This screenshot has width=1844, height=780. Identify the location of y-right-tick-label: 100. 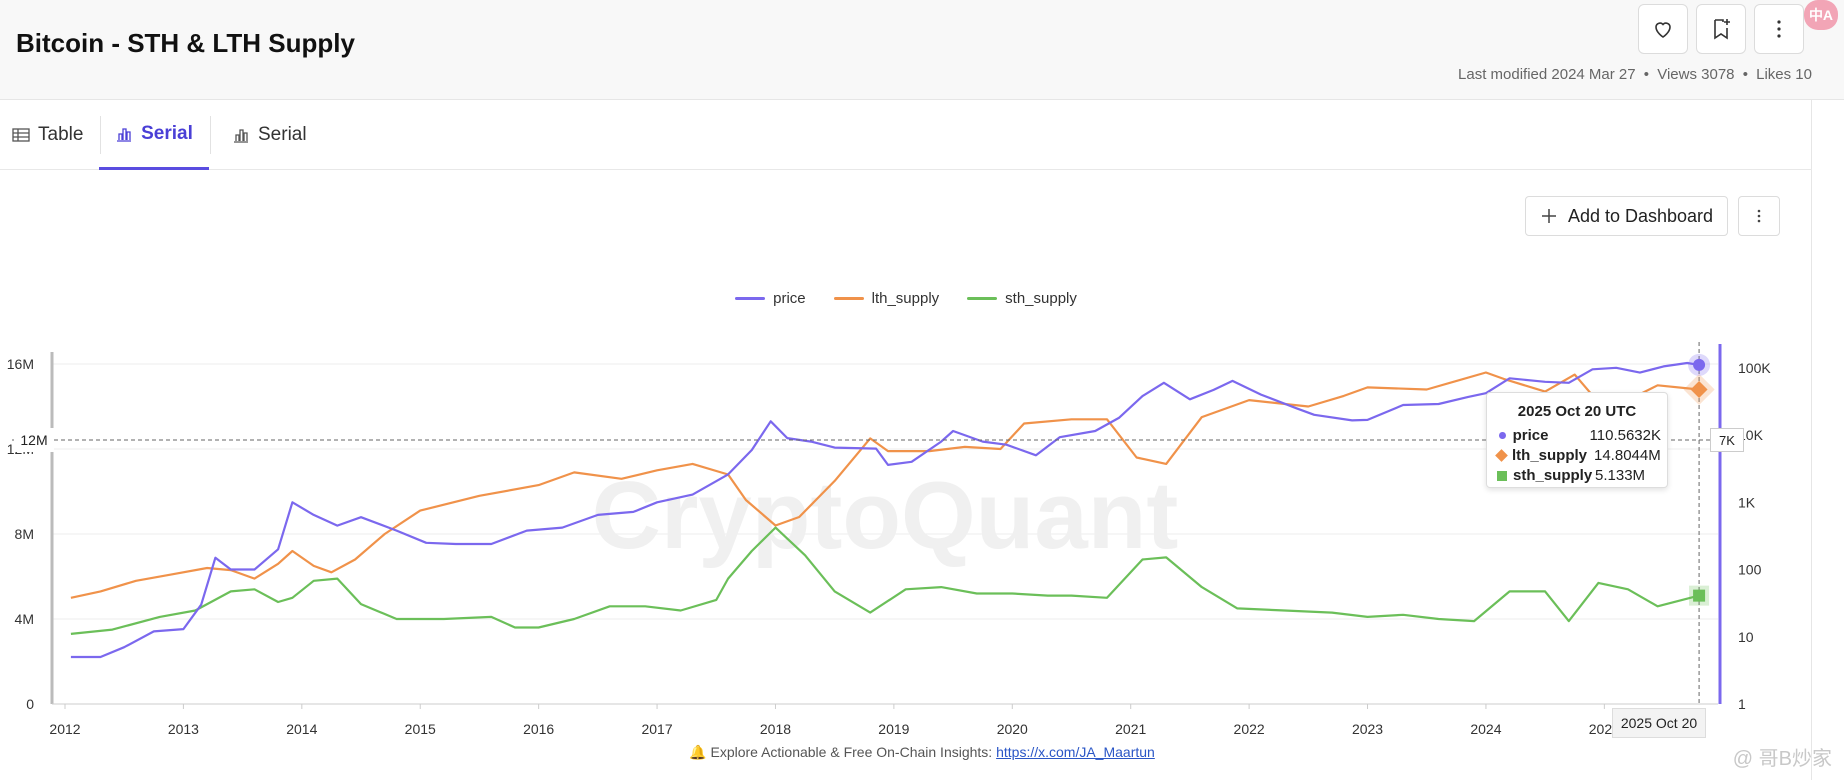
(1750, 570).